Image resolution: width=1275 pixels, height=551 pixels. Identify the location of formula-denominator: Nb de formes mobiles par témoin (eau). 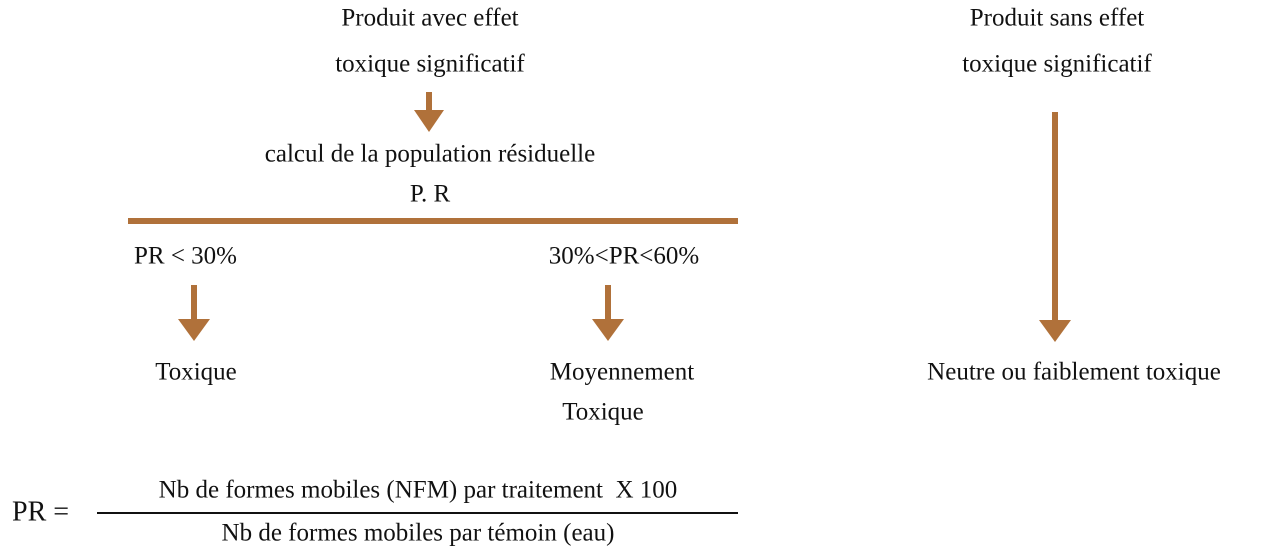
(418, 533).